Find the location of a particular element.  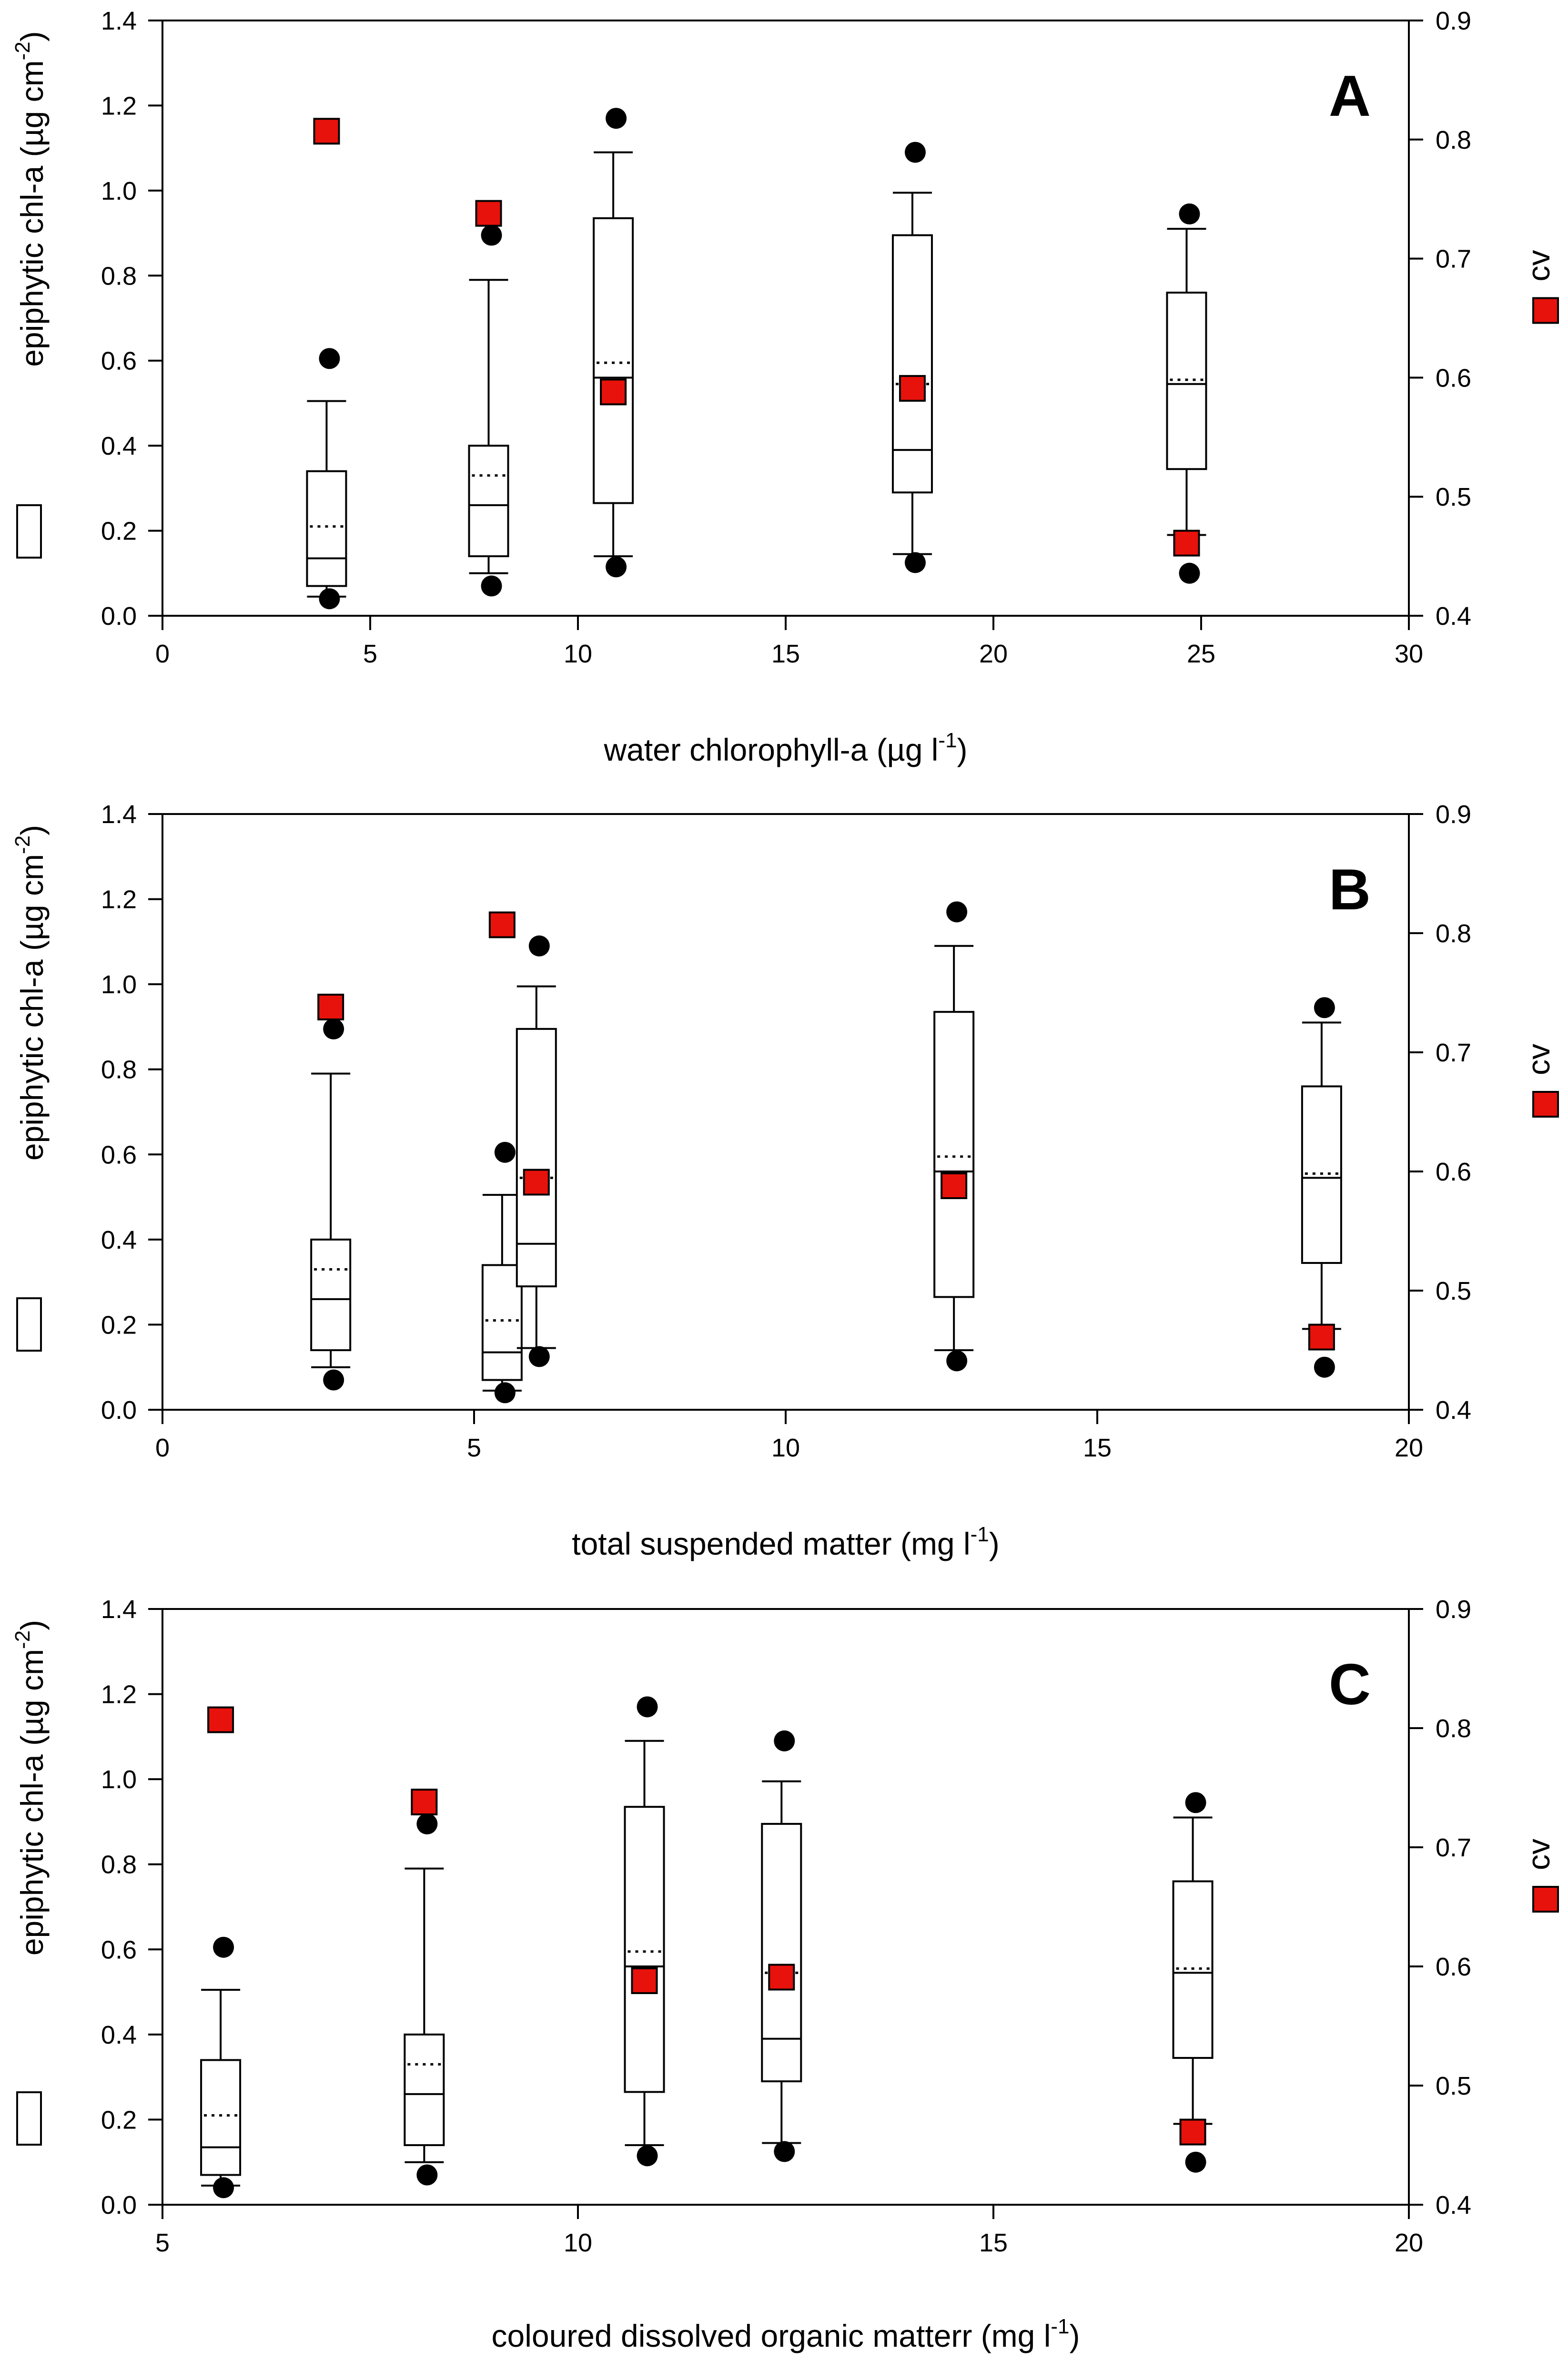

y-axis-label-close: ) is located at coordinates (32, 1625).